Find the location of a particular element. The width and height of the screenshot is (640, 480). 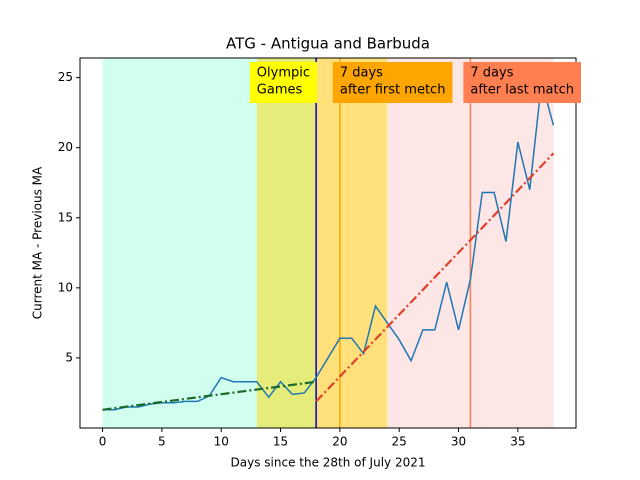

annotation-text: after first metch is located at coordinates (393, 90).